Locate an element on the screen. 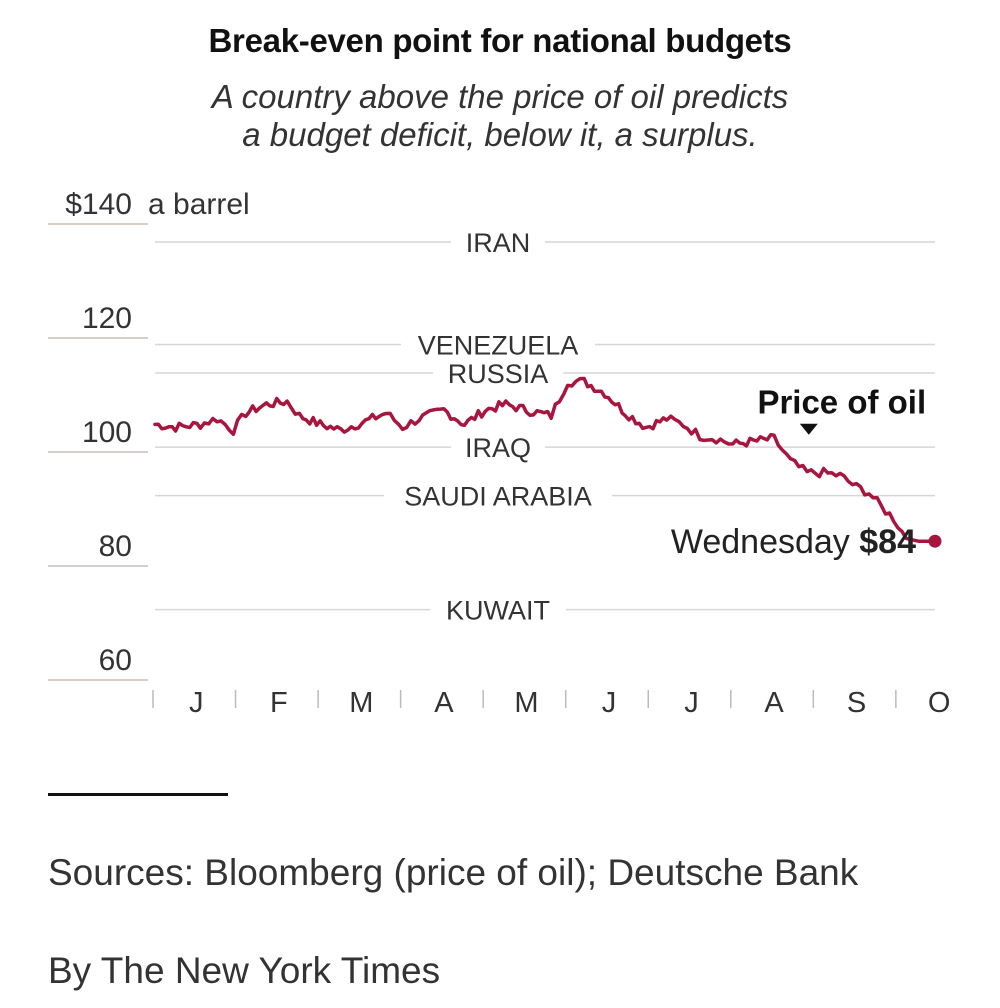 This screenshot has height=1008, width=1000. breakeven-label: SAUDI ARABIA is located at coordinates (498, 497).